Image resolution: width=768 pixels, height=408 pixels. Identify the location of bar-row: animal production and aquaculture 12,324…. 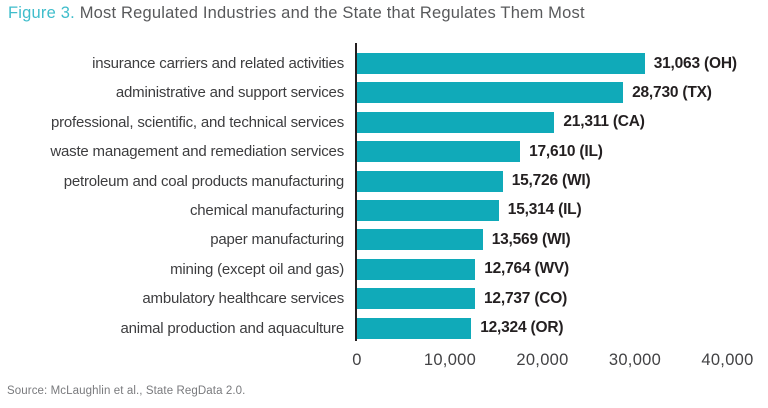
(368, 328).